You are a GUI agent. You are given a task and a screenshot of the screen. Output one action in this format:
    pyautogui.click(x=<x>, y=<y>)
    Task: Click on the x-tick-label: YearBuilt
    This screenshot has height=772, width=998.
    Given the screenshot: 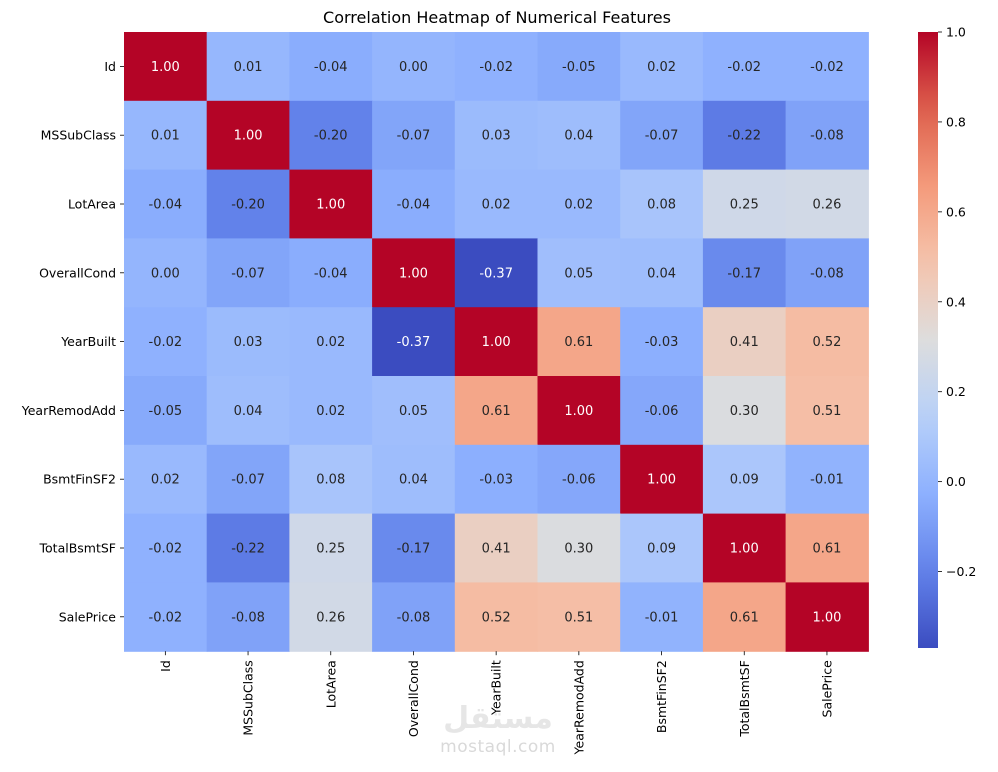 What is the action you would take?
    pyautogui.click(x=496, y=688)
    